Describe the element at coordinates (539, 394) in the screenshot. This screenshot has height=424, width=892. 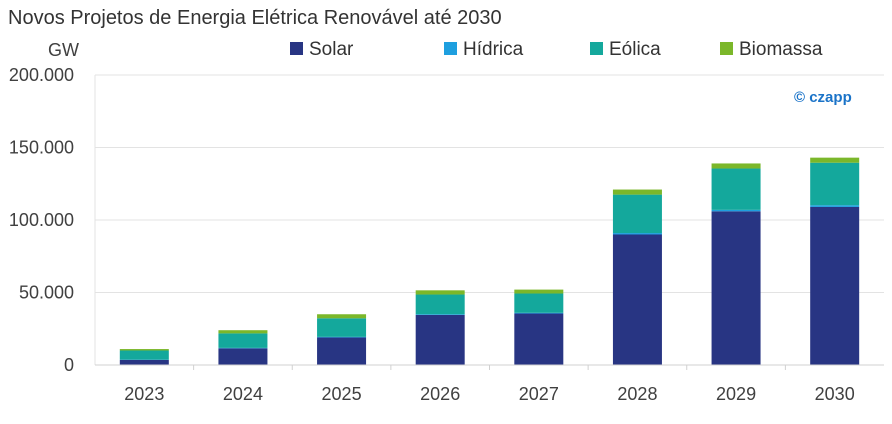
I see `x-tick-label: 2027` at that location.